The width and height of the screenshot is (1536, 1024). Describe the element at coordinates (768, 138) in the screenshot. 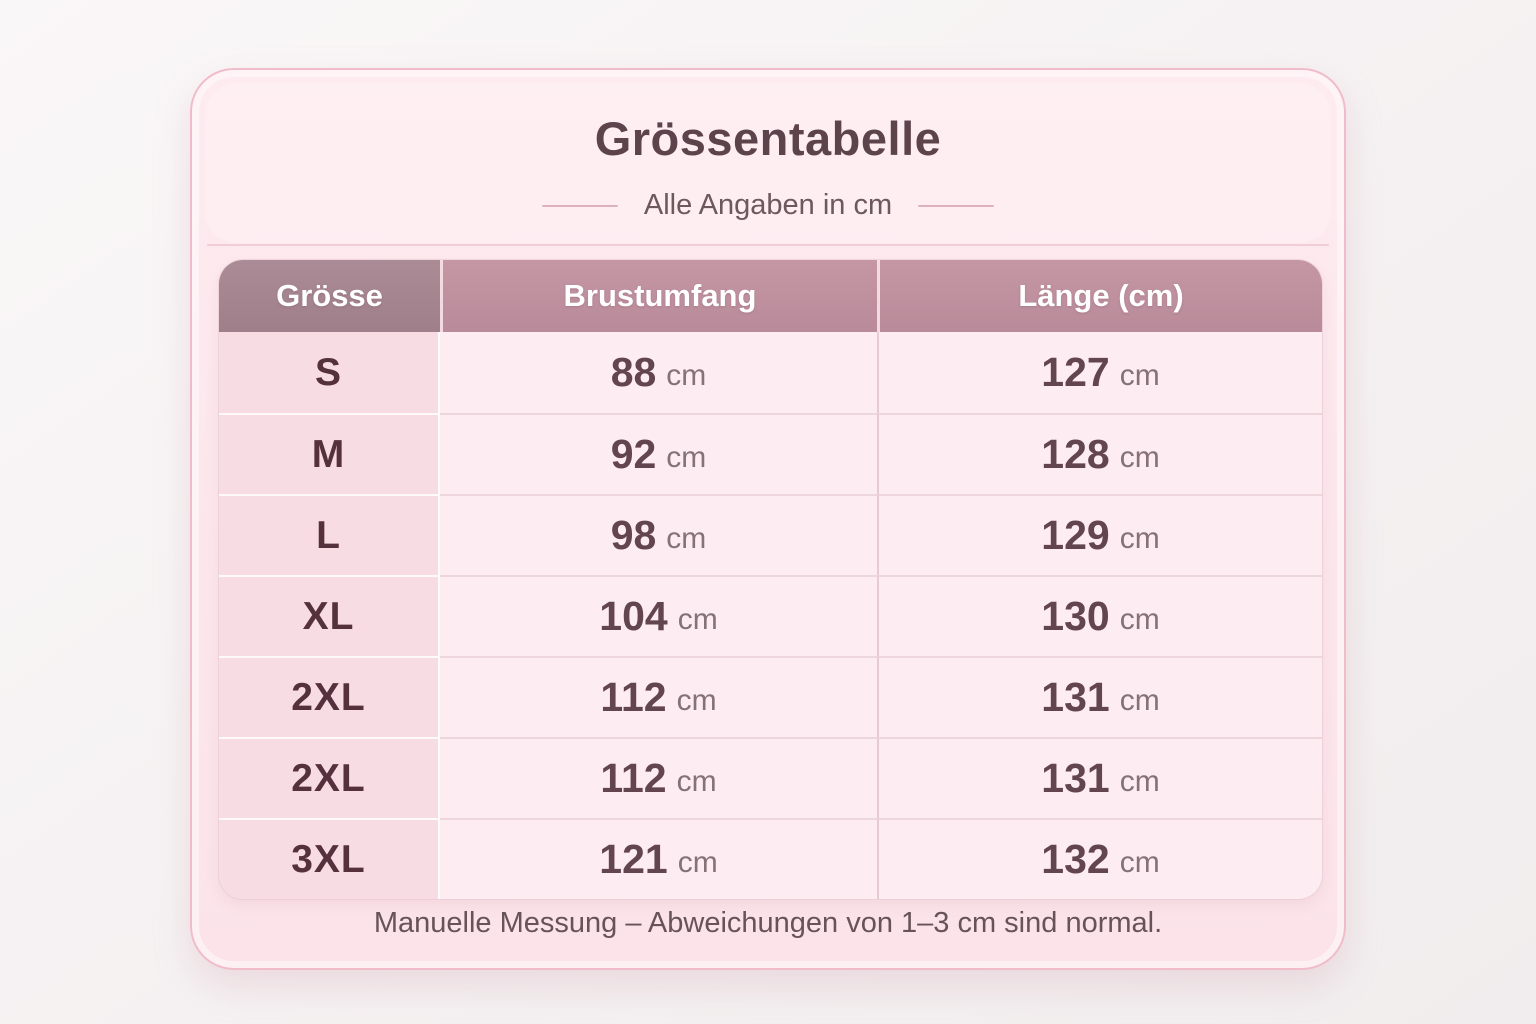

I see `page-title: Grössentabelle` at that location.